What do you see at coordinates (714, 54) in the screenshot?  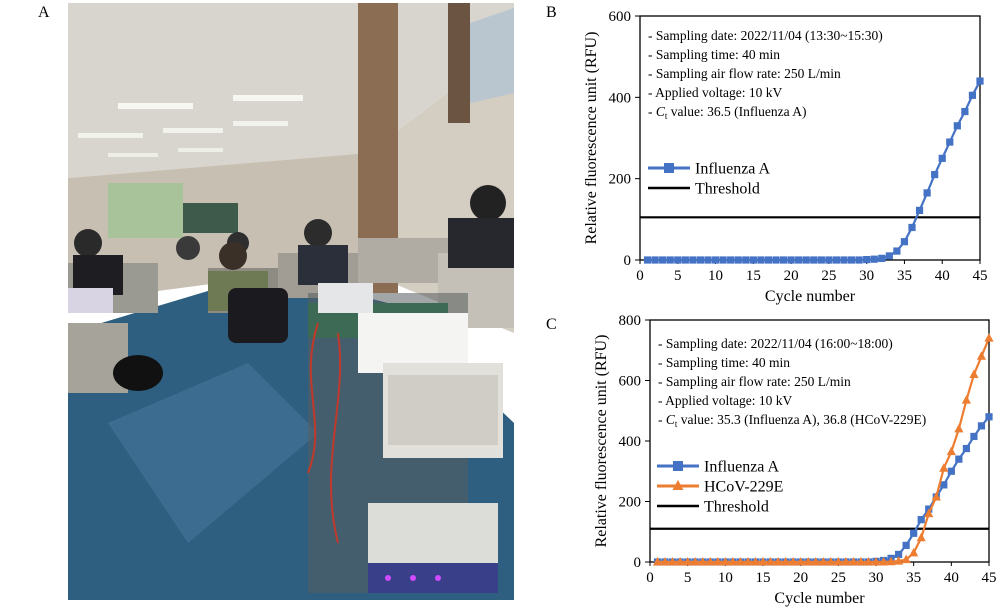 I see `annotation-line: - Sampling time: 40 min` at bounding box center [714, 54].